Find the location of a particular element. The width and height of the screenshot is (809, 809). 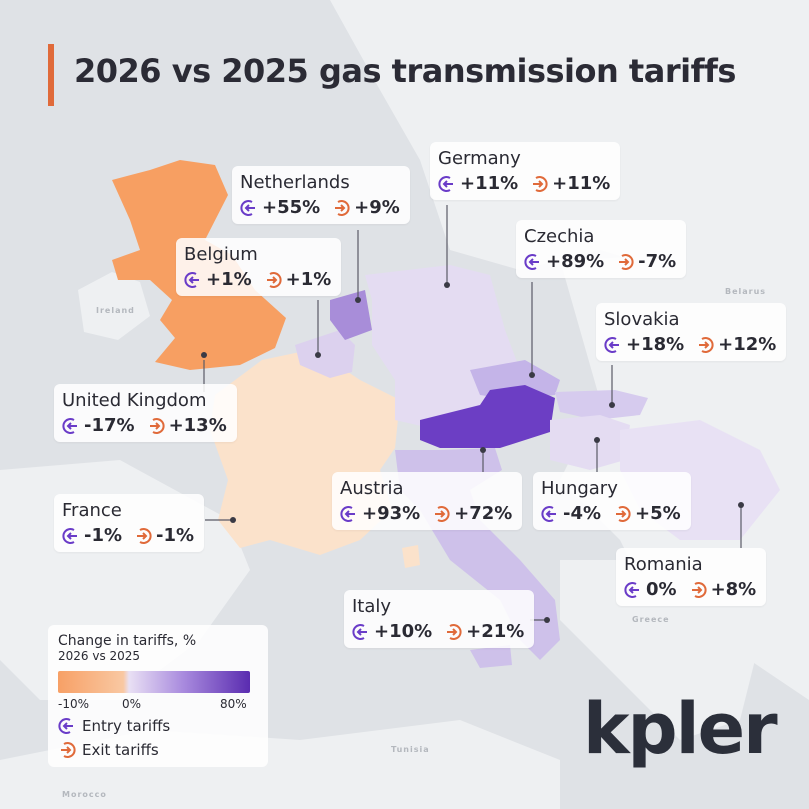

country-name: Belgium is located at coordinates (221, 254).